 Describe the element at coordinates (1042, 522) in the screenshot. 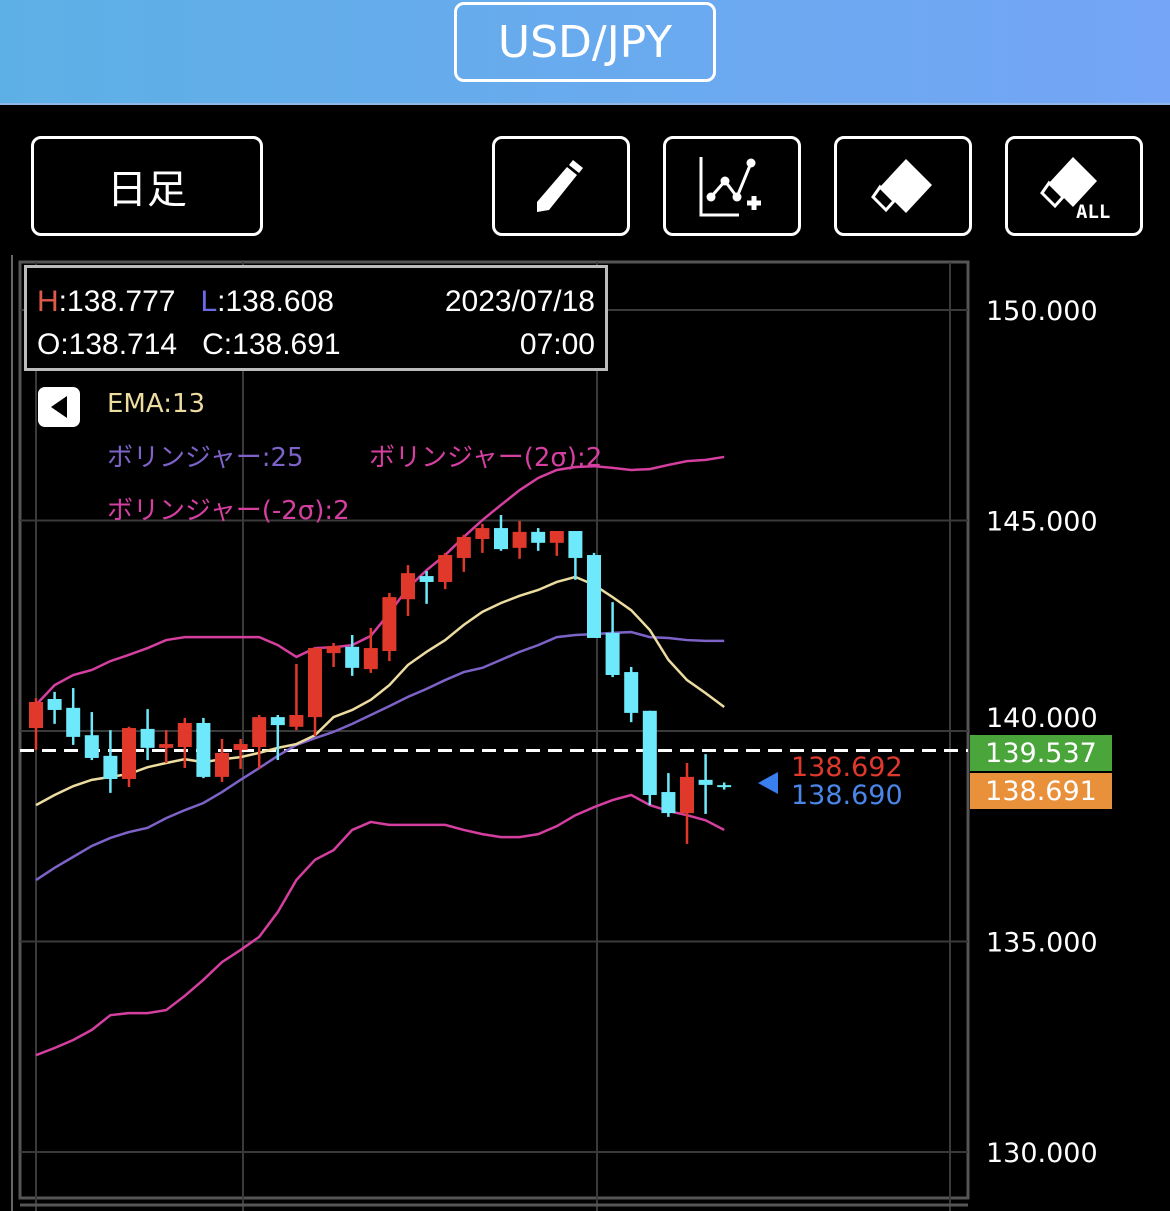

I see `y-tick-label: 145.000` at that location.